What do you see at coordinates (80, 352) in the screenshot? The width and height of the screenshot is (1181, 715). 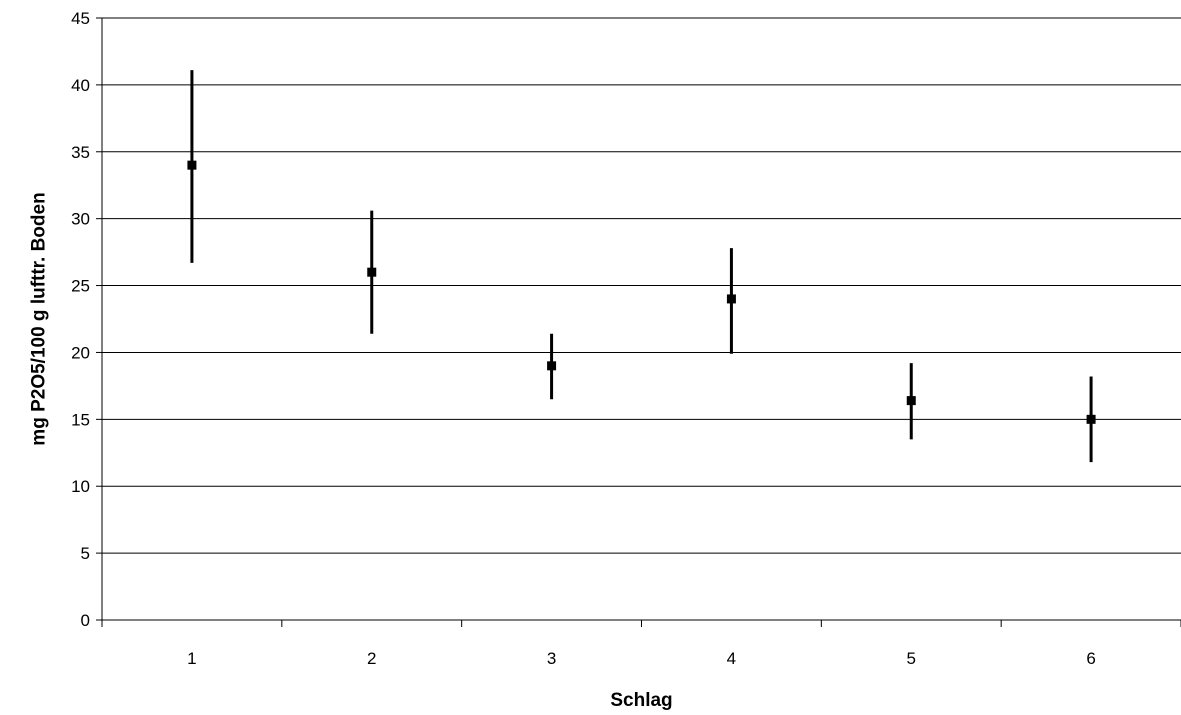 I see `y-tick-label-20: 20` at bounding box center [80, 352].